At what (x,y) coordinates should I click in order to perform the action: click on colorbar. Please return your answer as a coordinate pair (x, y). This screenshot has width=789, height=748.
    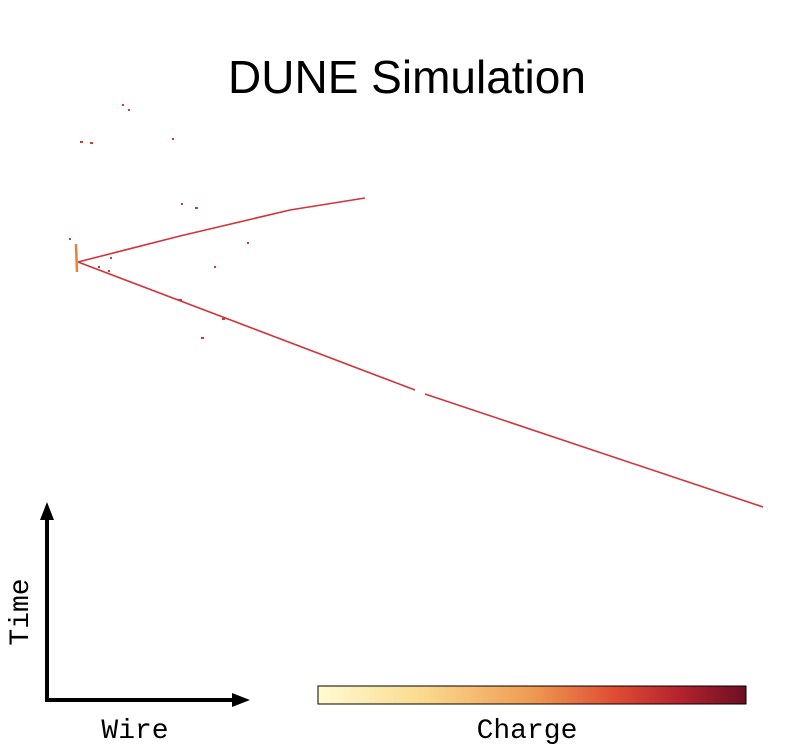
    Looking at the image, I should click on (532, 695).